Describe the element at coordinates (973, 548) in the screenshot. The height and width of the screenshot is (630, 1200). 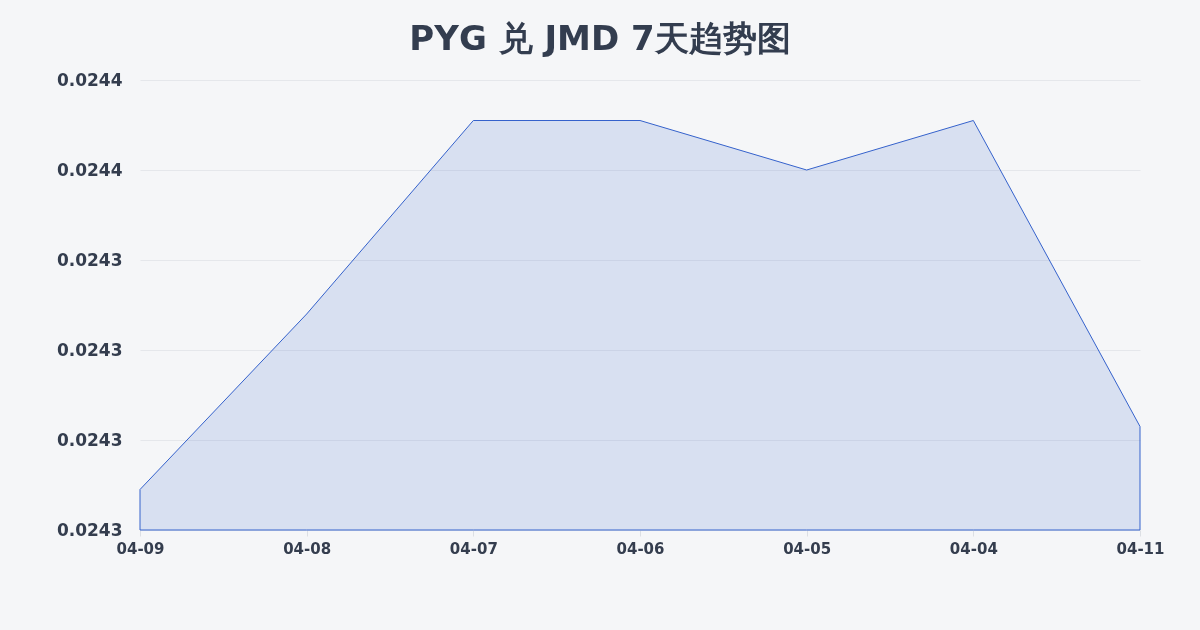
I see `x-tick-label: 04-04` at that location.